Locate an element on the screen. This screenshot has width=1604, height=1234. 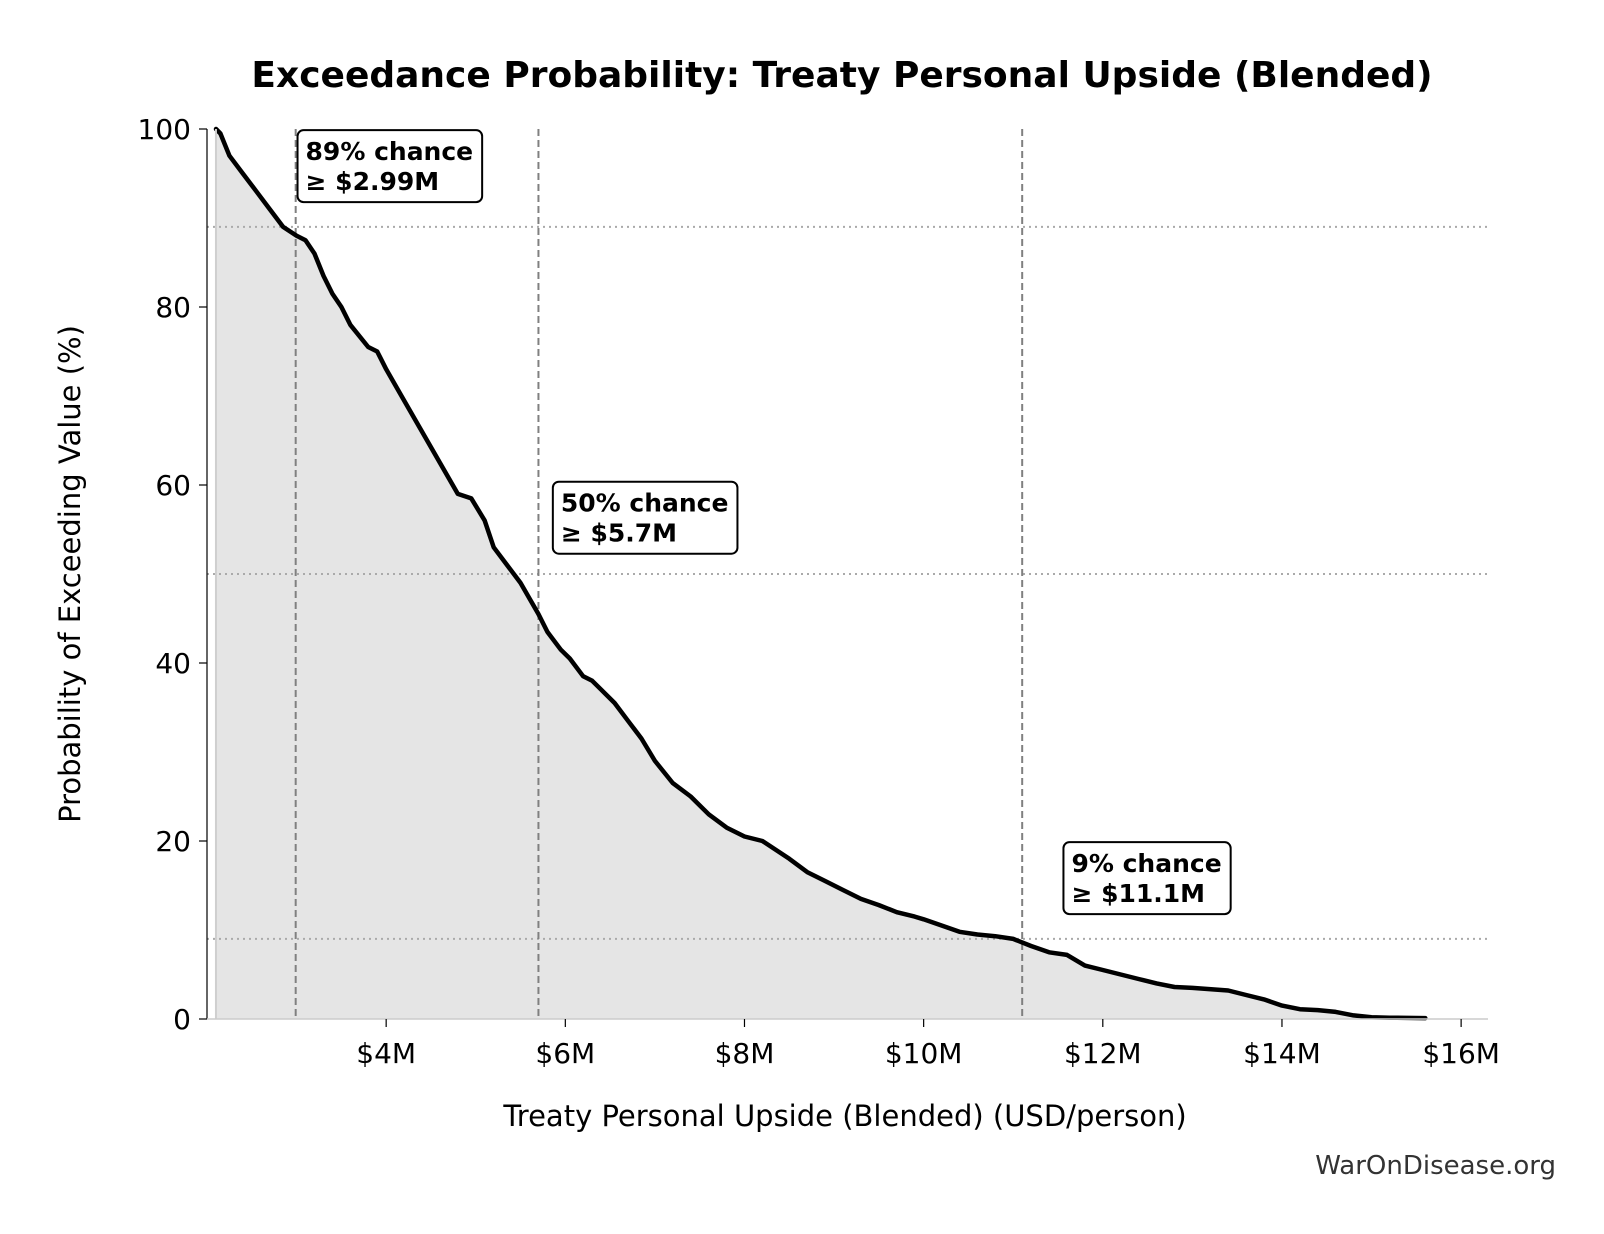
y-tick-label: 0 is located at coordinates (182, 1019).